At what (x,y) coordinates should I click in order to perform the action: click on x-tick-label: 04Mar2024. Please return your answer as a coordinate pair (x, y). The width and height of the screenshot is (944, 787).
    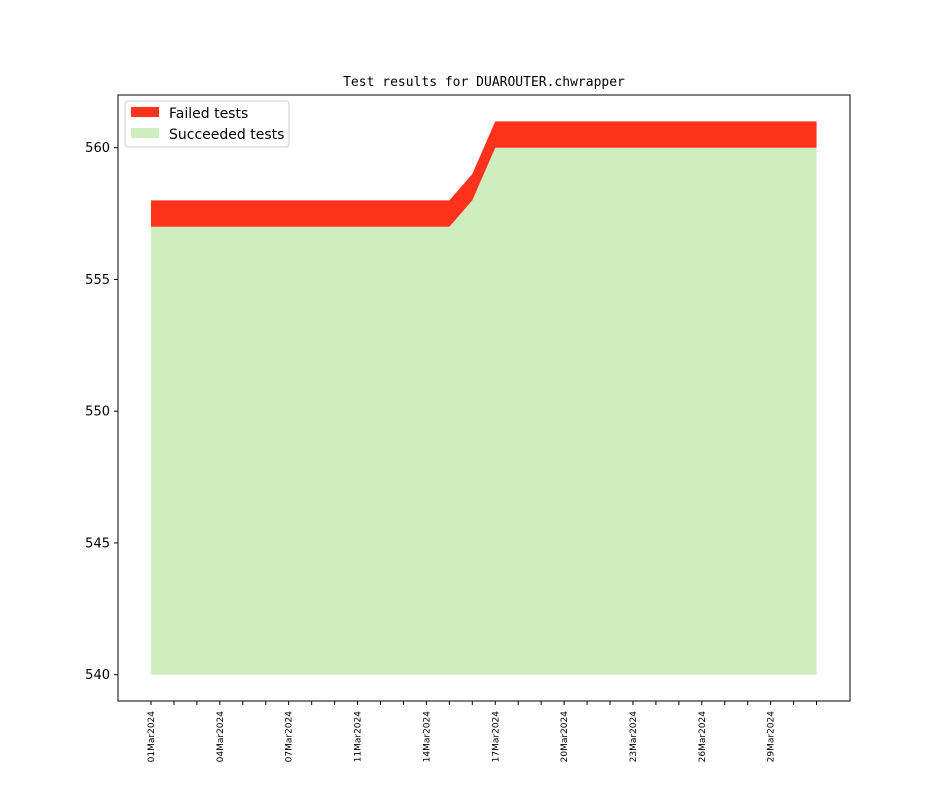
    Looking at the image, I should click on (221, 737).